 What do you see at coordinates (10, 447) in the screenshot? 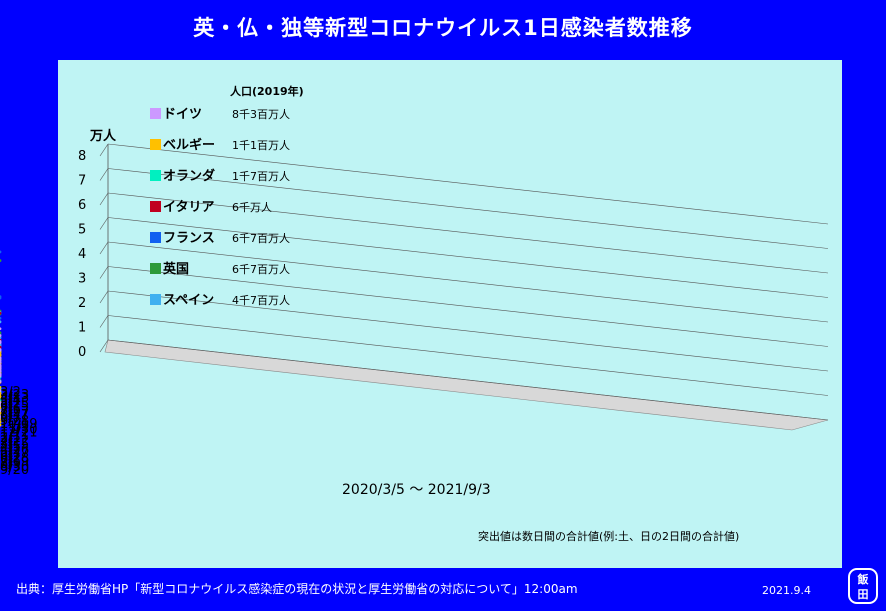
I see `x-tick-label: 4/5` at bounding box center [10, 447].